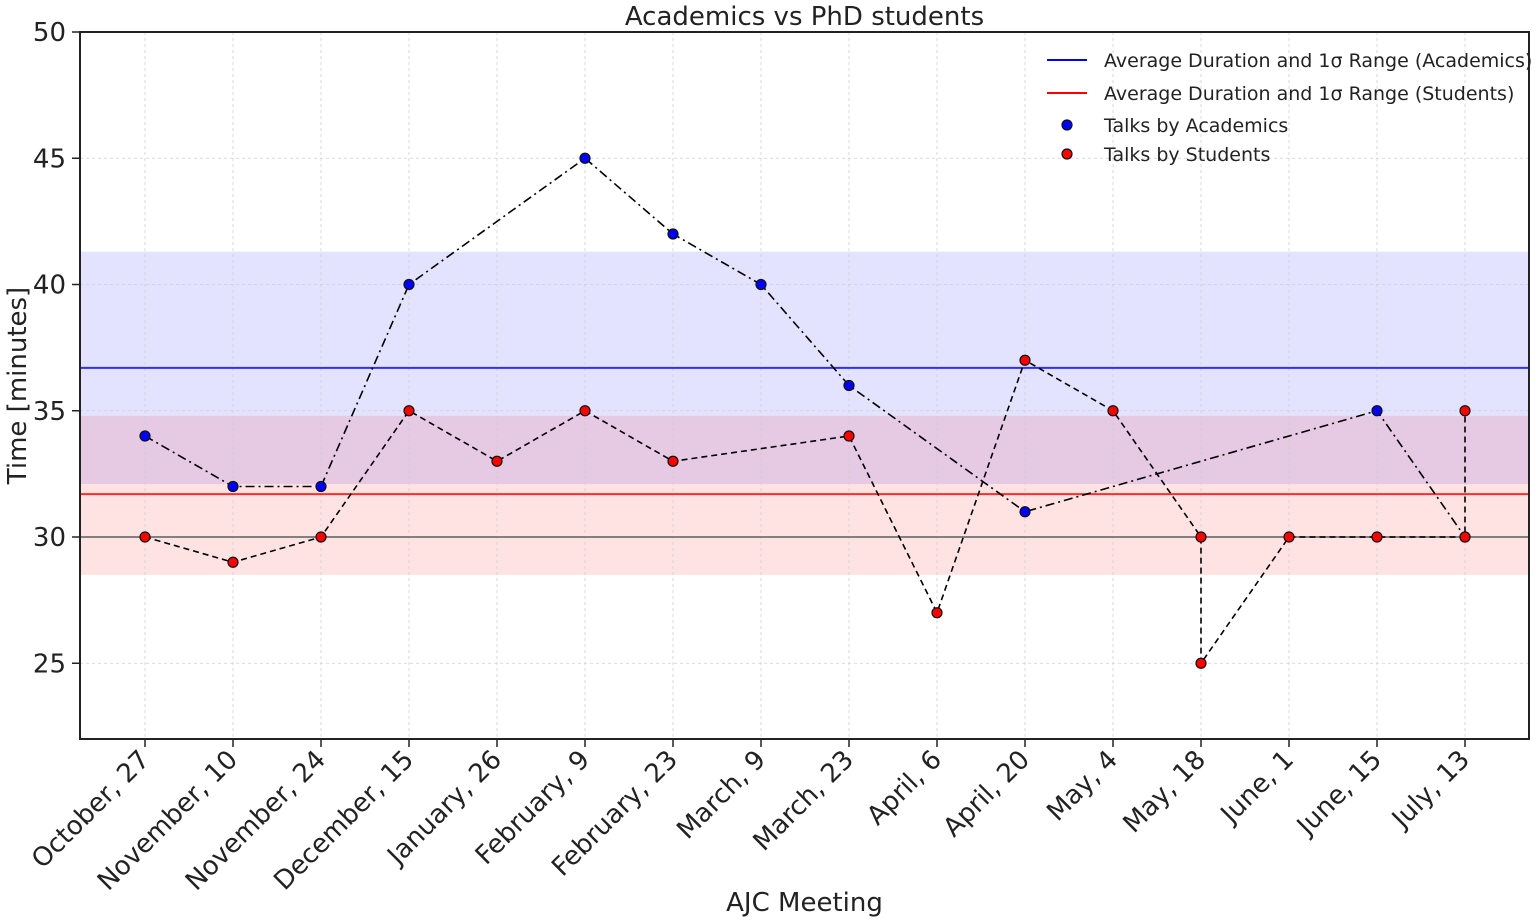 This screenshot has width=1536, height=923. Describe the element at coordinates (1195, 126) in the screenshot. I see `legend-label-academics-talks: Talks by Academics` at that location.